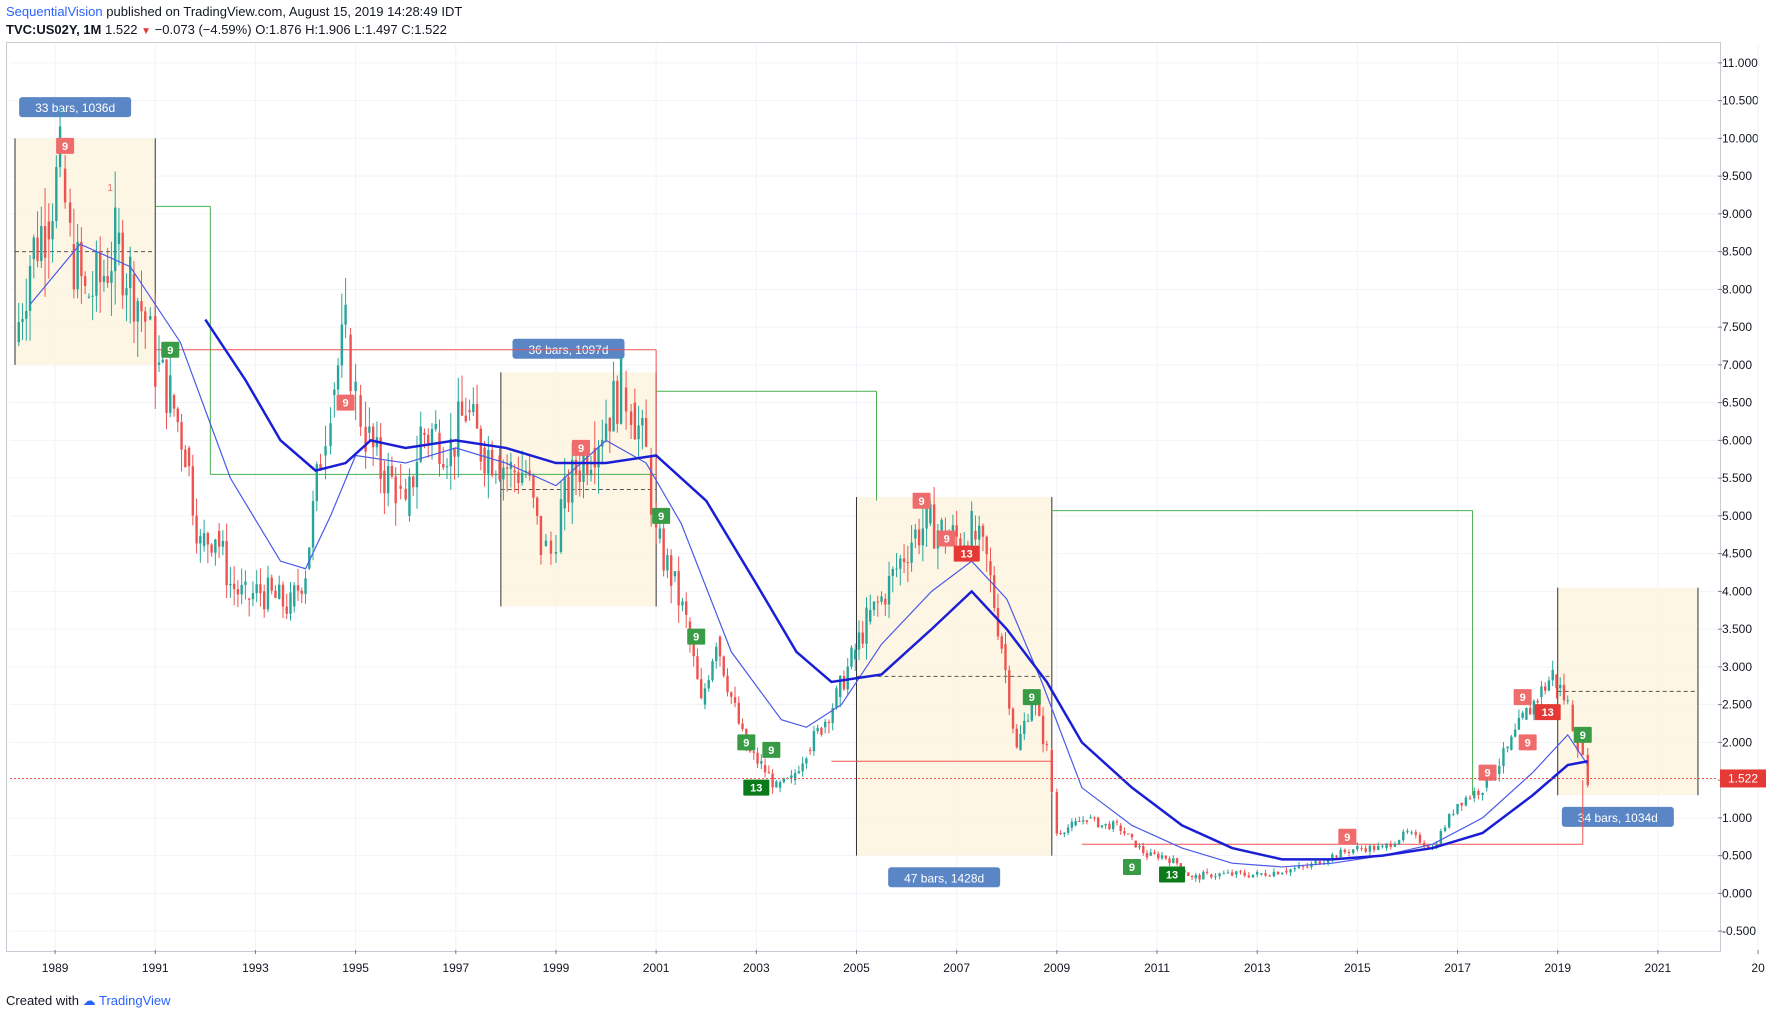 This screenshot has width=1788, height=1019. What do you see at coordinates (1737, 856) in the screenshot?
I see `y-tick-label: 0.500` at bounding box center [1737, 856].